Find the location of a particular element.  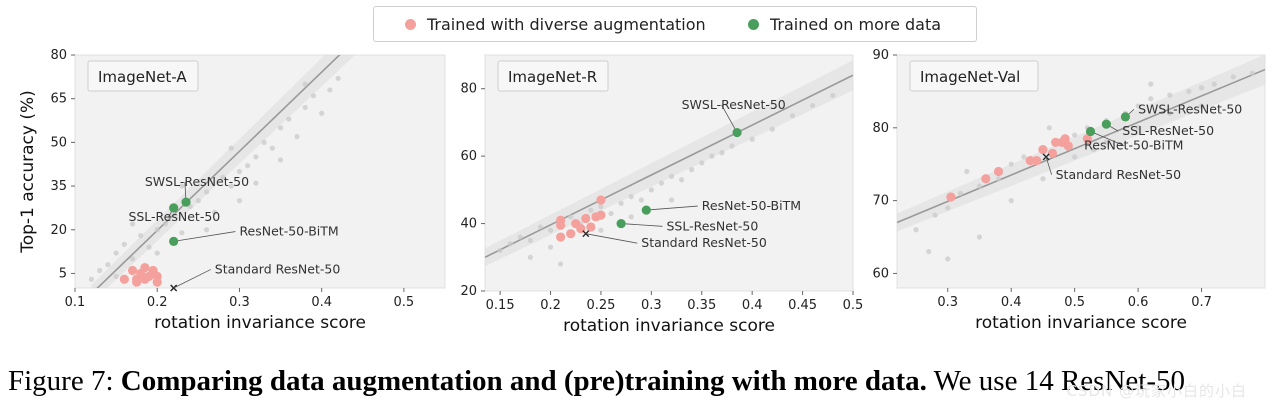

y-tick-label: 5 is located at coordinates (63, 273).